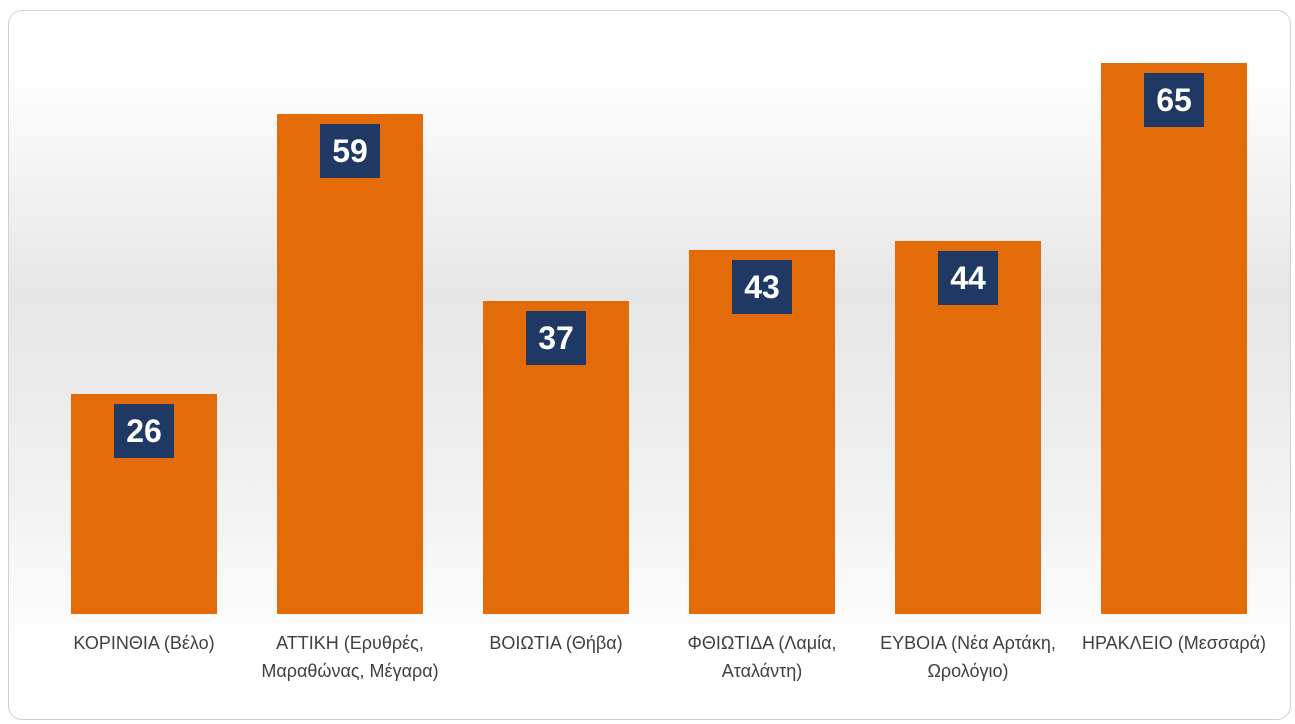 The width and height of the screenshot is (1295, 724). I want to click on data-label: 65, so click(1174, 100).